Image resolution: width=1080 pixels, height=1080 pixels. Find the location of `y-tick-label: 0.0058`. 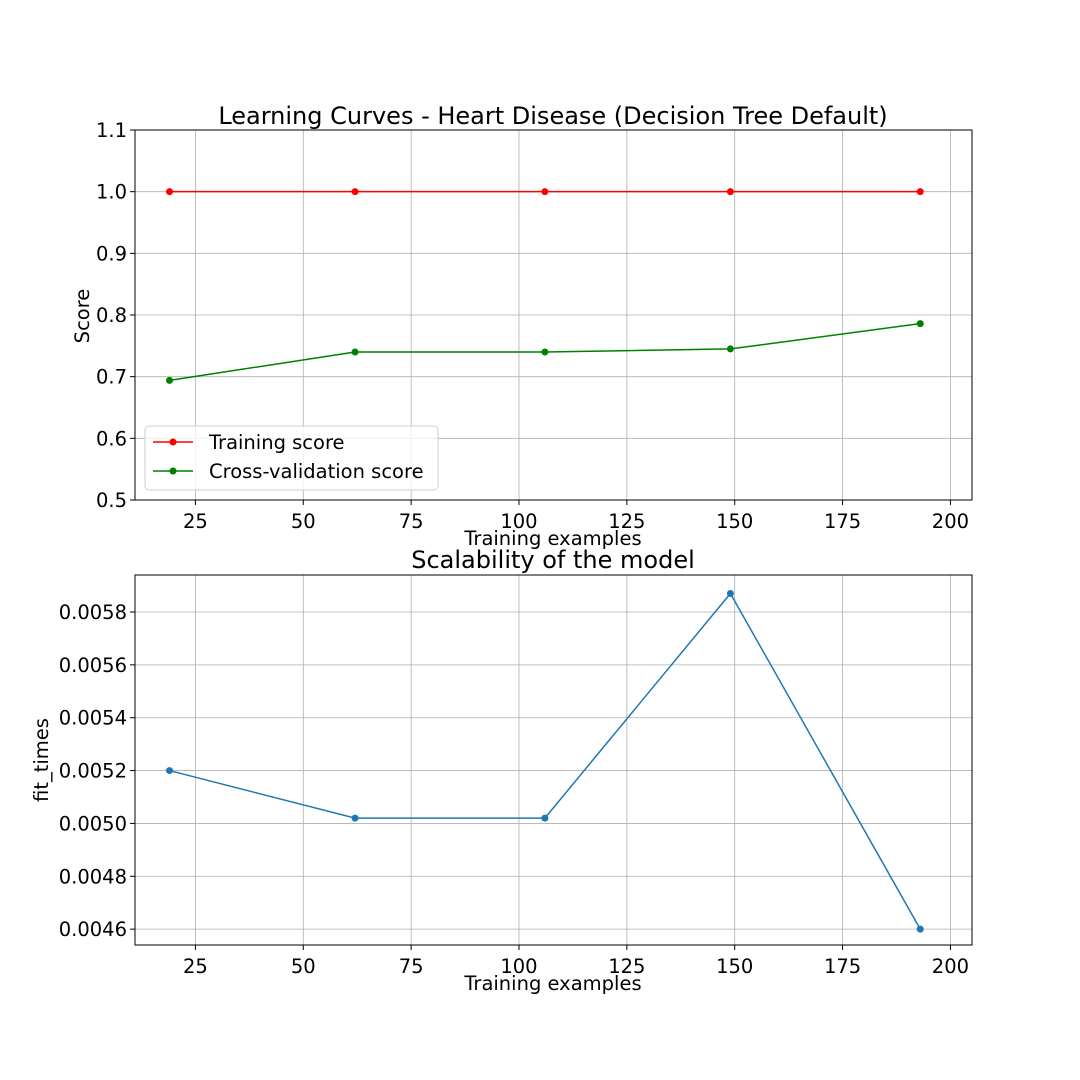

y-tick-label: 0.0058 is located at coordinates (93, 612).